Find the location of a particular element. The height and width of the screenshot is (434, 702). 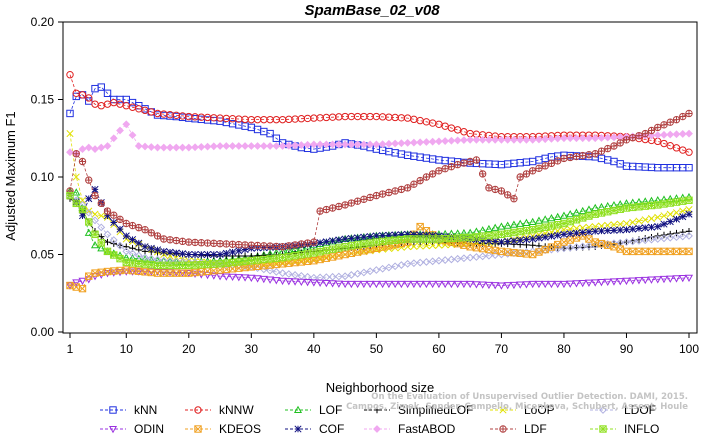

legend-item-fastabod: FastABOD is located at coordinates (410, 428).